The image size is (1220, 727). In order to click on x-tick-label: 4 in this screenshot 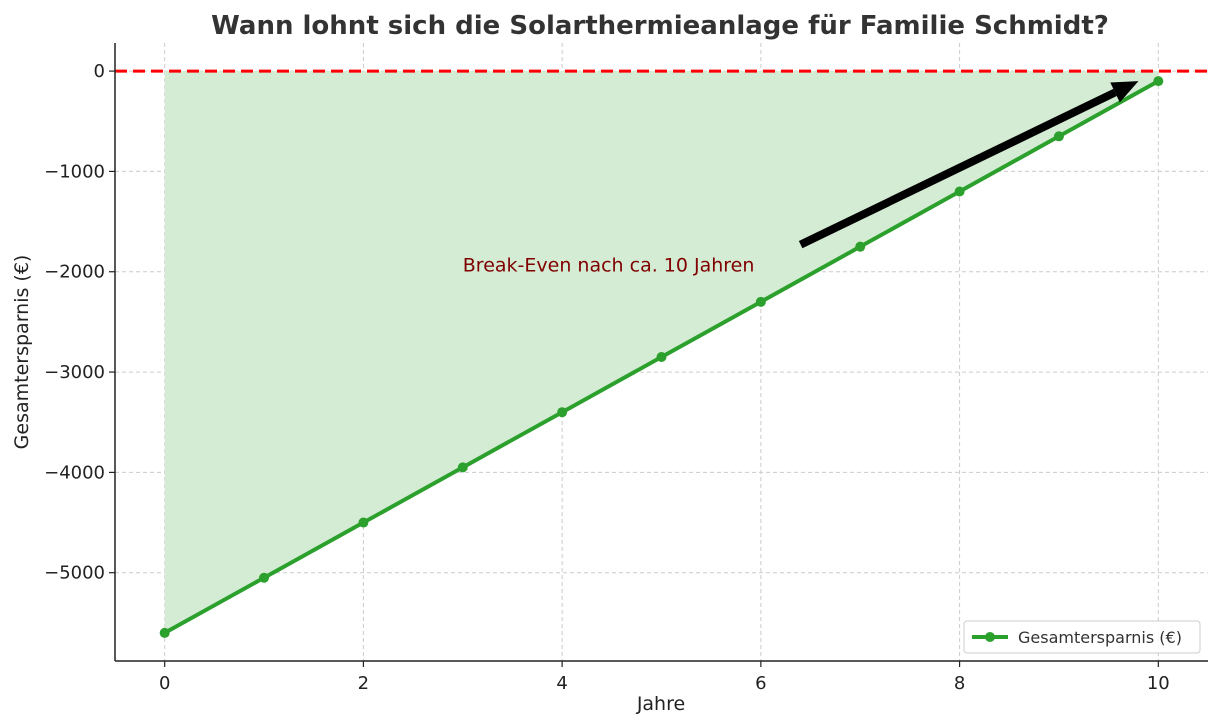, I will do `click(561, 683)`.